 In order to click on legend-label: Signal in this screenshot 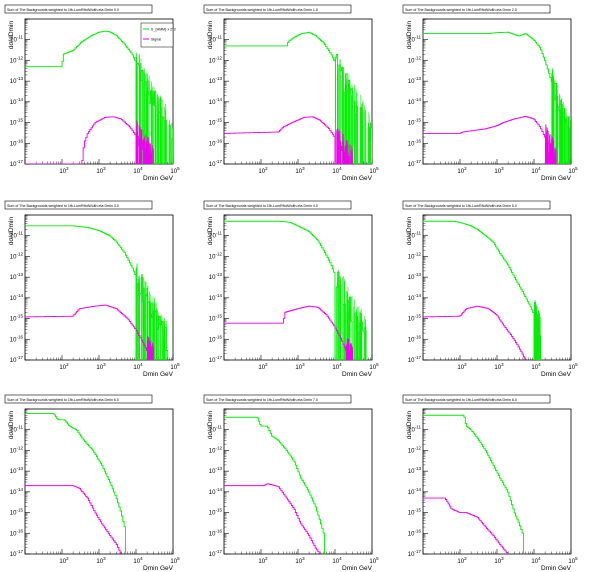, I will do `click(156, 40)`.